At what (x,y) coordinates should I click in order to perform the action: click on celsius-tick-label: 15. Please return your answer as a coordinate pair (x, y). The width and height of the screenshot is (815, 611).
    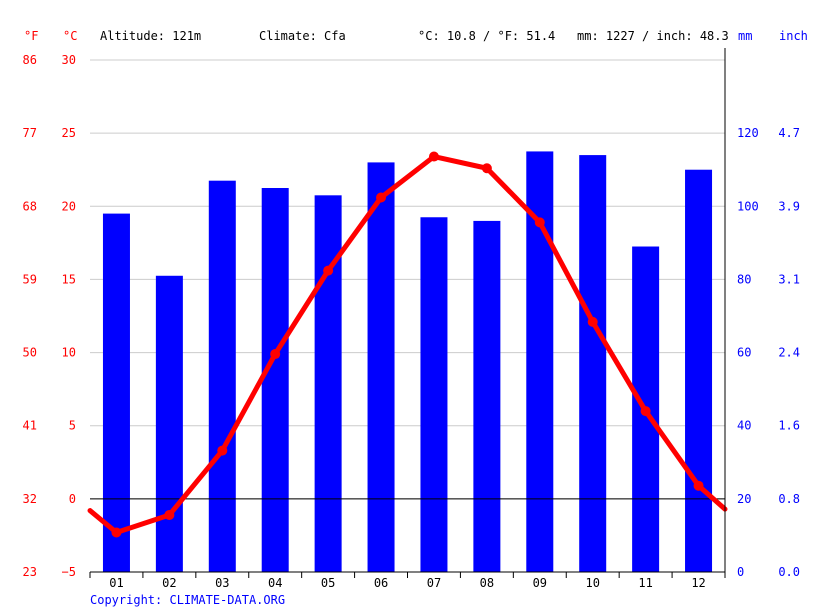
    Looking at the image, I should click on (69, 279).